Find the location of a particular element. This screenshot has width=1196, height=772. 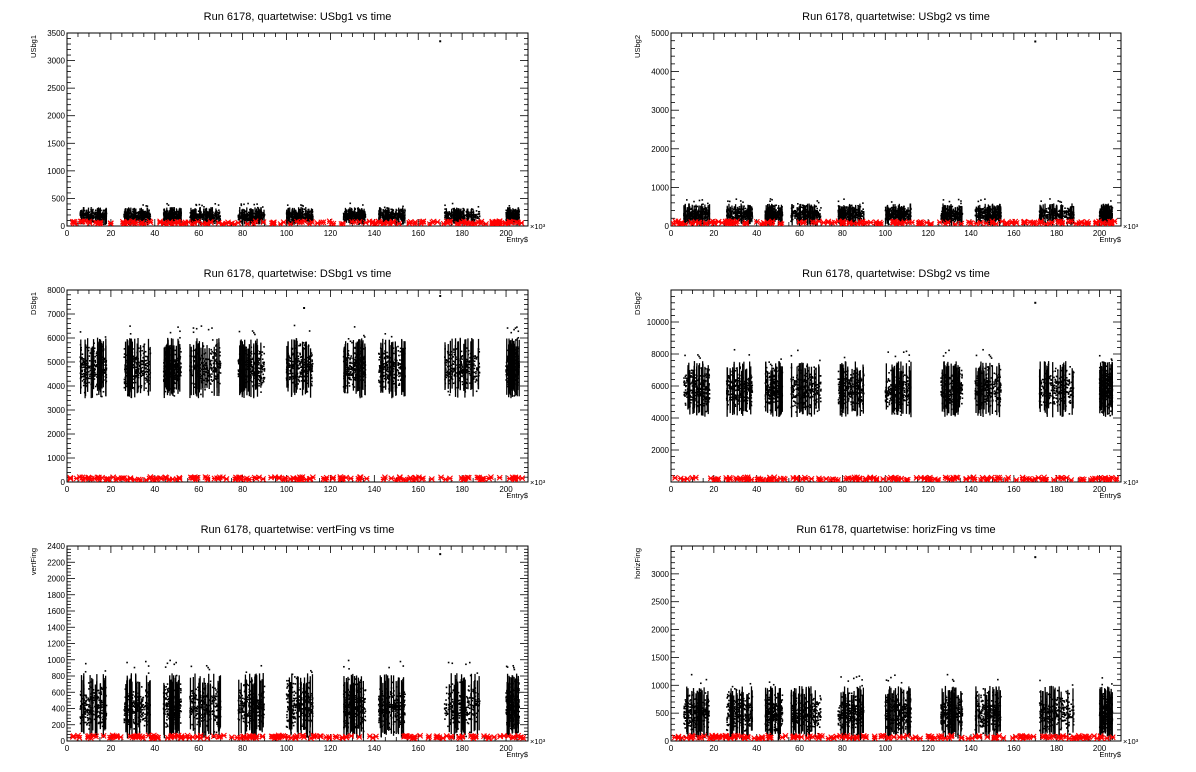

x-tick-label: 200 is located at coordinates (1100, 233).